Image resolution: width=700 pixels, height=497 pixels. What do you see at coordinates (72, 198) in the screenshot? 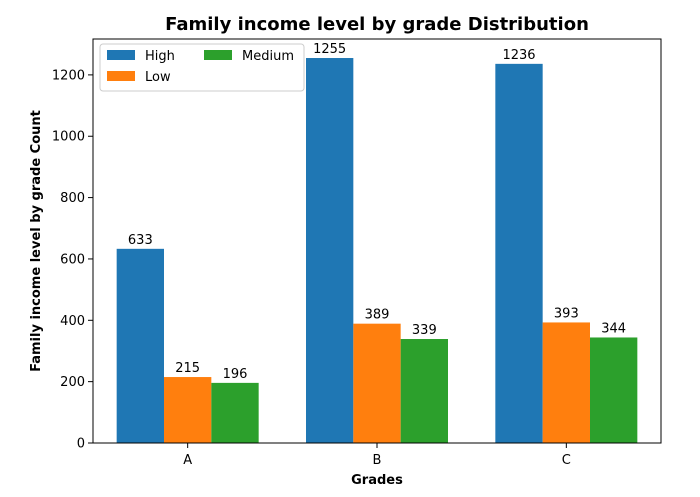
I see `y-tick-label: 800` at bounding box center [72, 198].